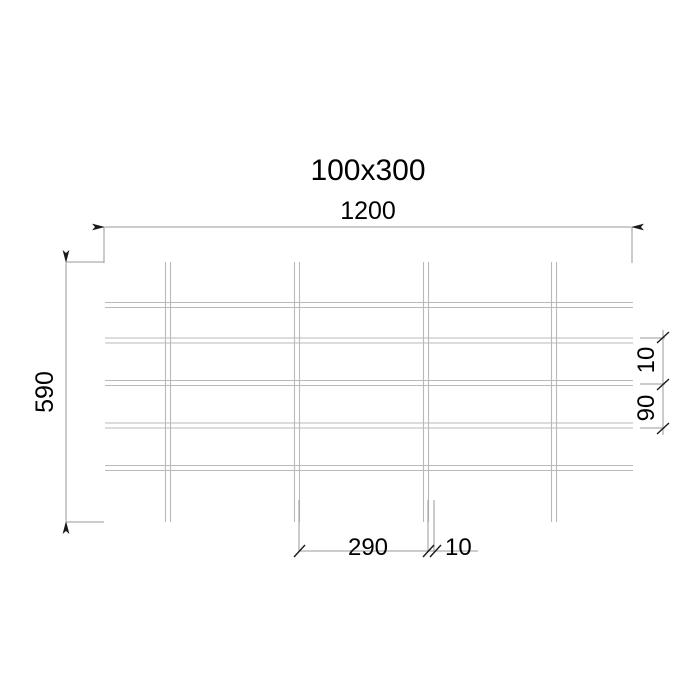 This screenshot has height=700, width=700. I want to click on bottom-pitch-label: 290, so click(368, 547).